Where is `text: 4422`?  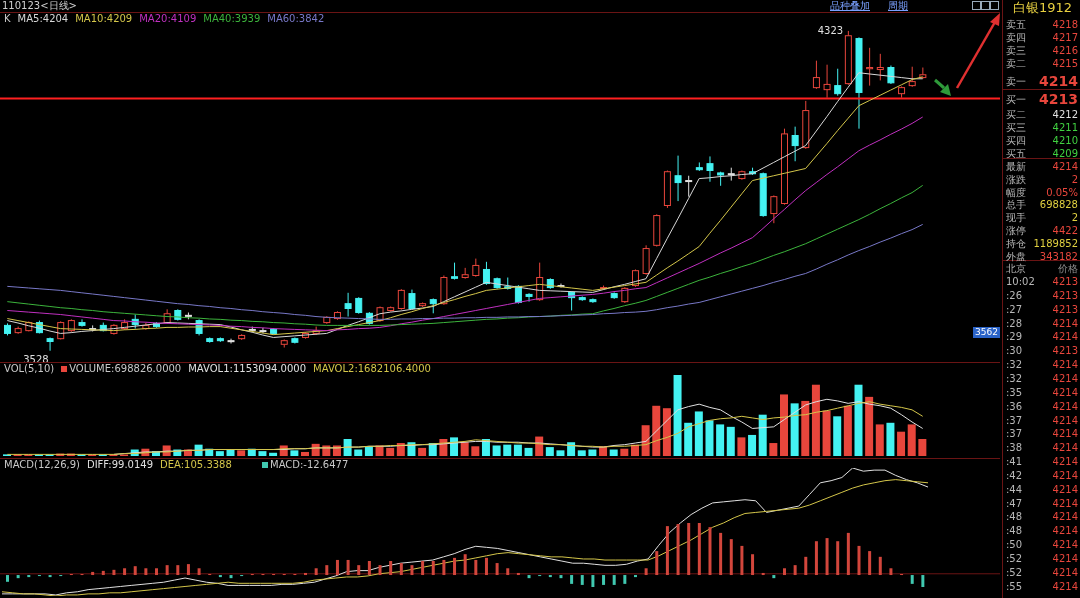 text: 4422 is located at coordinates (1065, 230).